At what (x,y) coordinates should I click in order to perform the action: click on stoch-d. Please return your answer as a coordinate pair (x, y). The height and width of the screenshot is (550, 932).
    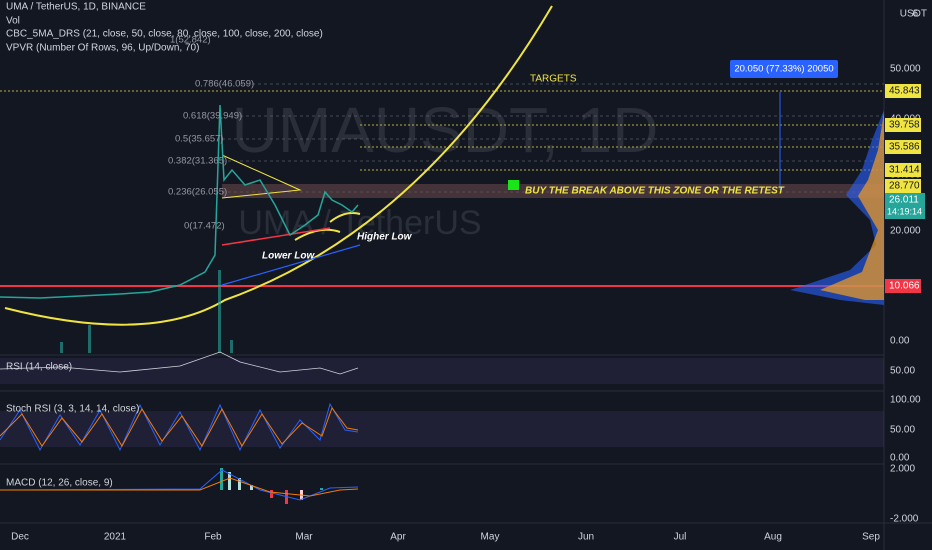
    Looking at the image, I should click on (179, 426).